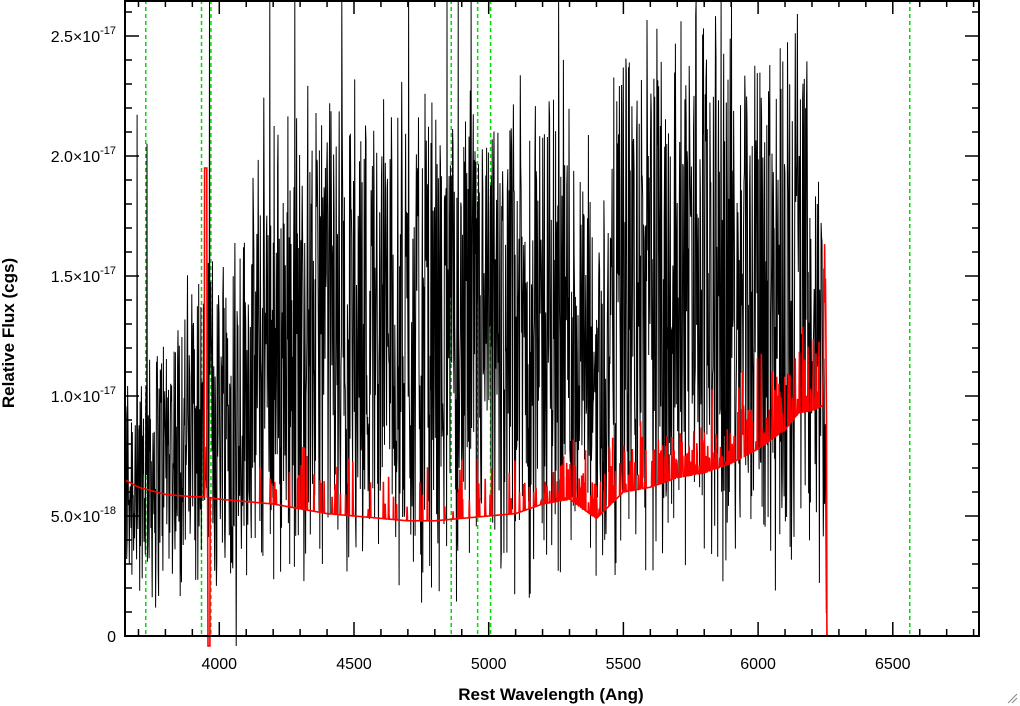 This screenshot has width=1020, height=706. What do you see at coordinates (550, 694) in the screenshot?
I see `x-axis-title: Rest Wavelength (Ang)` at bounding box center [550, 694].